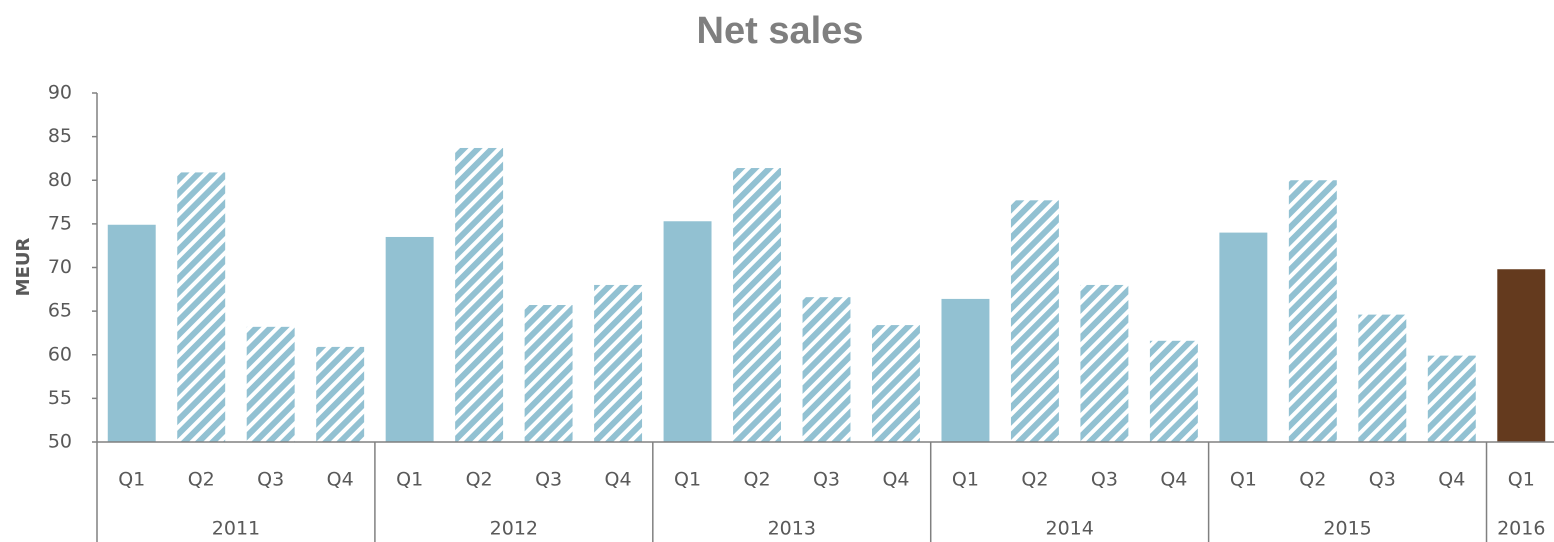 The height and width of the screenshot is (542, 1554). What do you see at coordinates (60, 354) in the screenshot?
I see `y-tick-label: 60` at bounding box center [60, 354].